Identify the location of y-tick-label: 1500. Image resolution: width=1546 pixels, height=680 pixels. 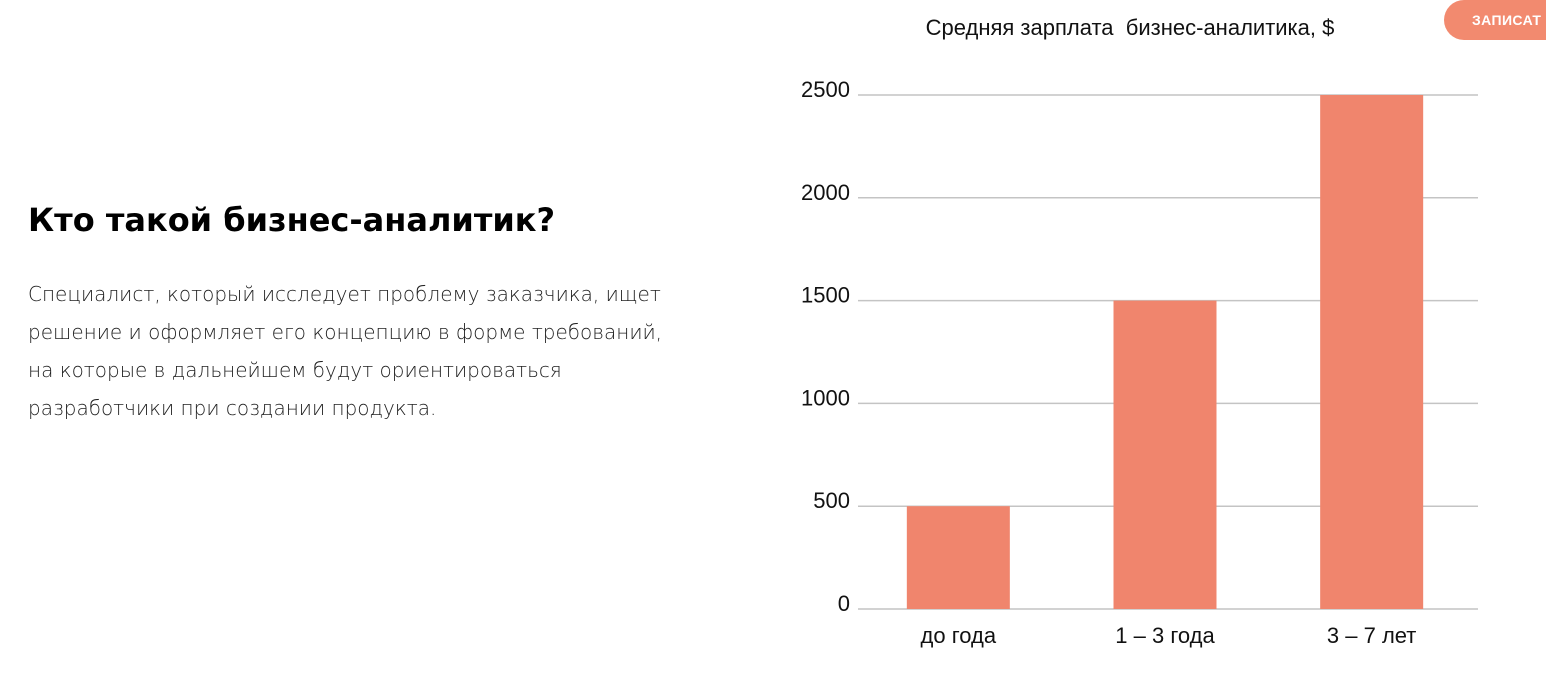
(825, 295).